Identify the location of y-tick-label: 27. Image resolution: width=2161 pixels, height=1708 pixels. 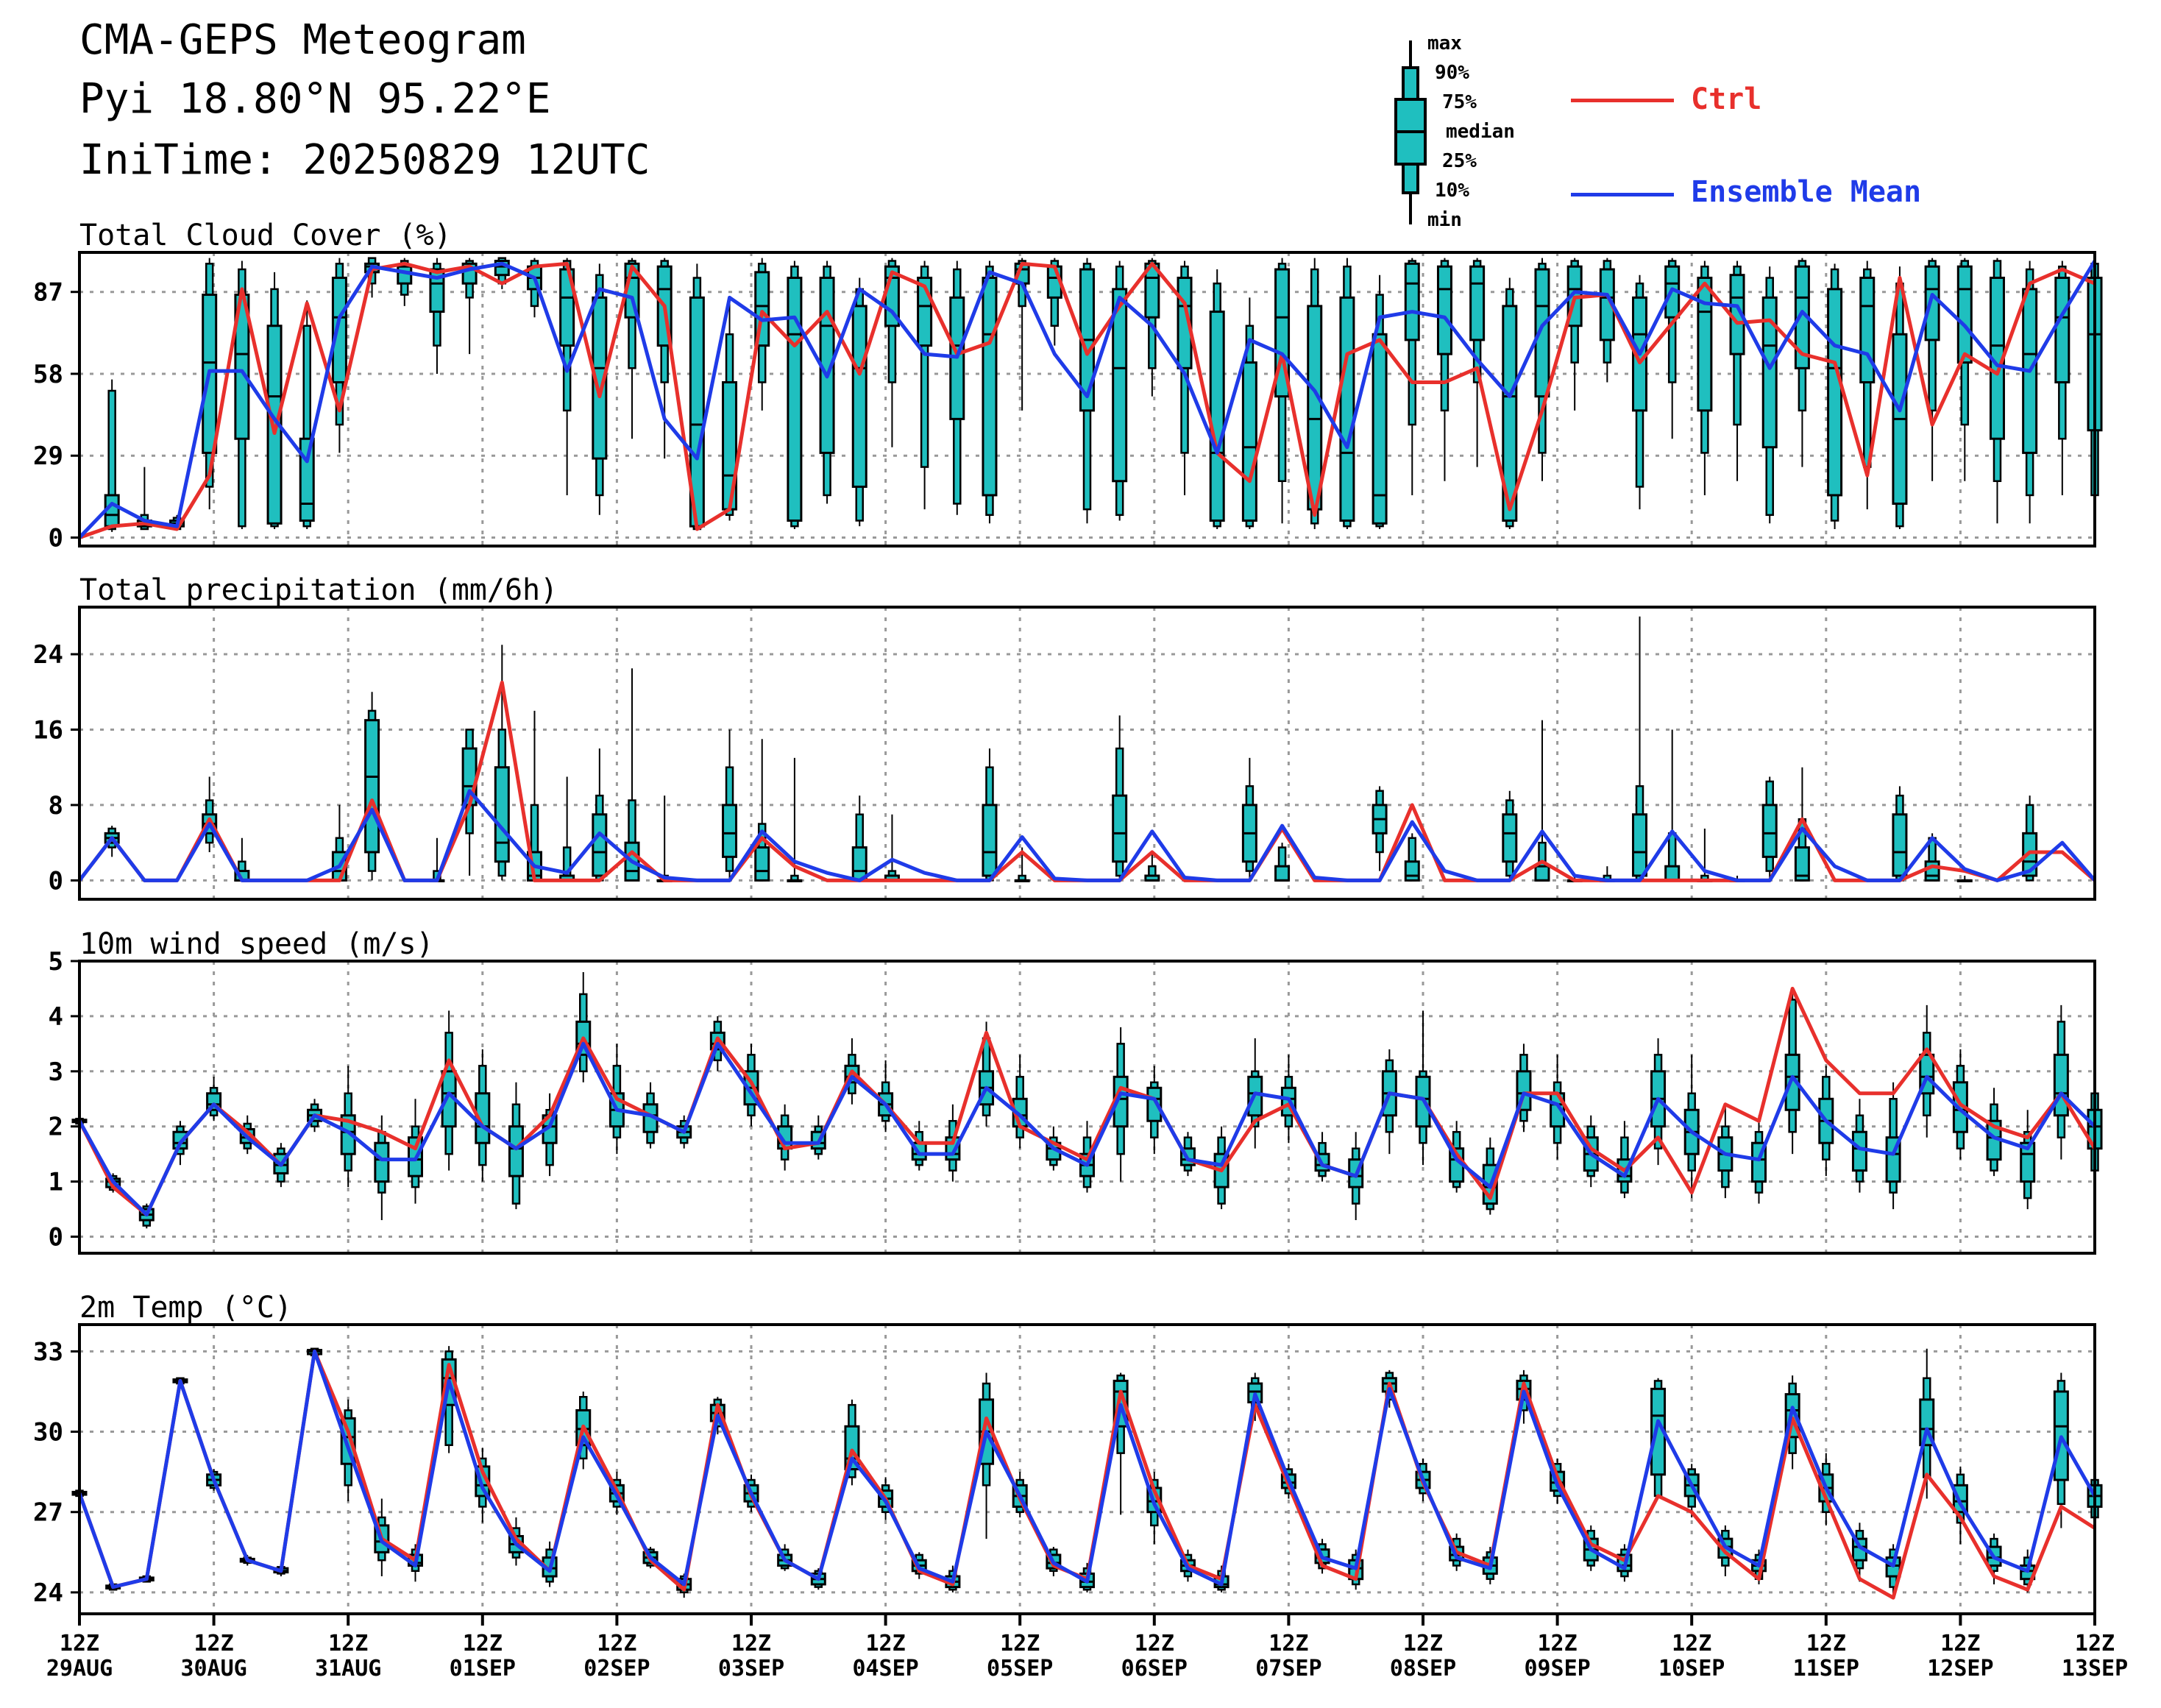
(48, 1513).